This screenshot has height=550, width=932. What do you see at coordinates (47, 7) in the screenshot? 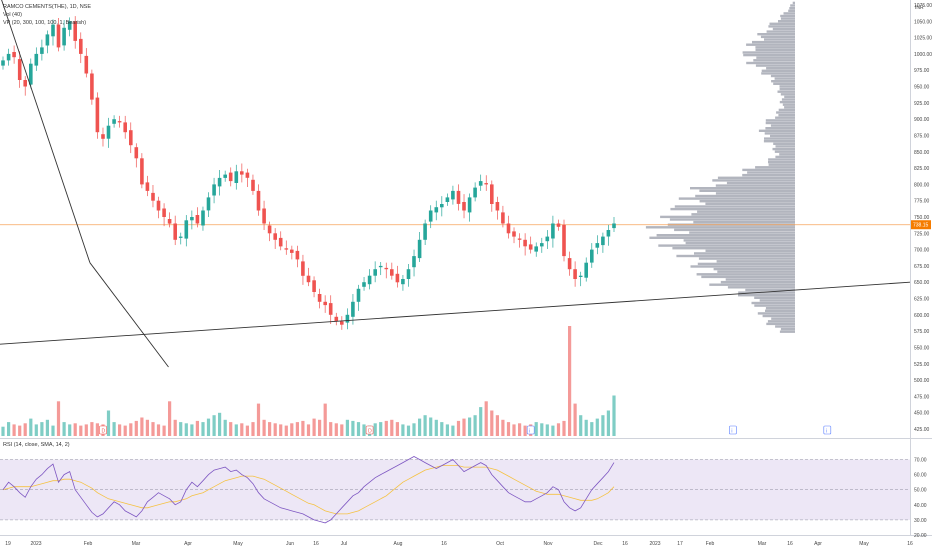
I see `chart-title: RAMCO CEMENTS(THE), 1D, NSE` at bounding box center [47, 7].